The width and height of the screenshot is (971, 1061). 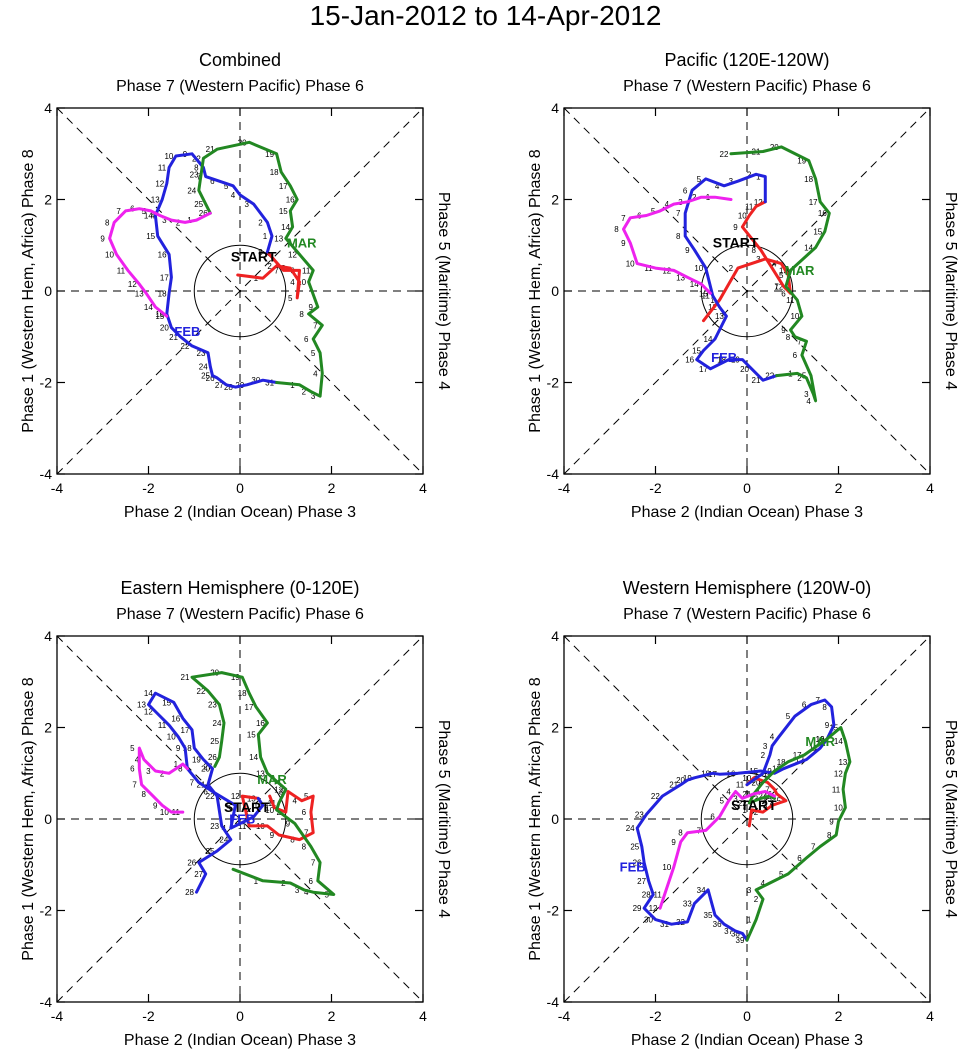 I want to click on panel-title: Western Hemisphere (120W-0), so click(x=747, y=588).